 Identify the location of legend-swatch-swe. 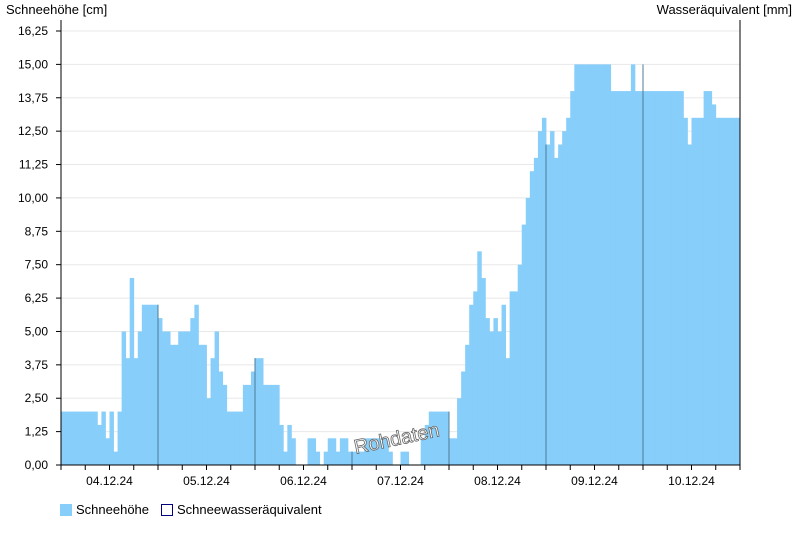
(167, 509).